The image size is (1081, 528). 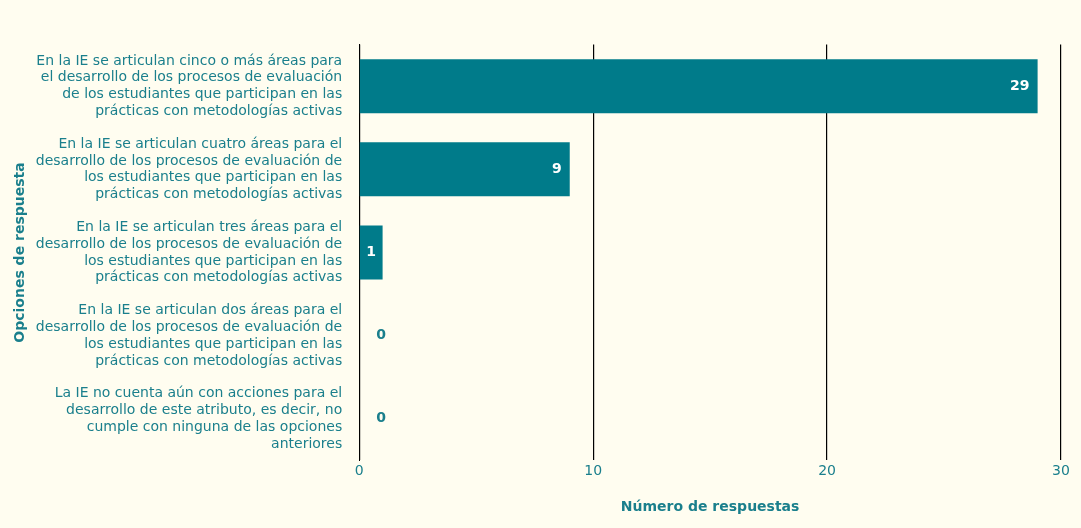 What do you see at coordinates (189, 168) in the screenshot?
I see `y-tick-label: En la IE se articulan cuatro áreas para el desarrollo de los procesos de evaluación de los estudiantes que participan en las prácticas con metodologías activas` at bounding box center [189, 168].